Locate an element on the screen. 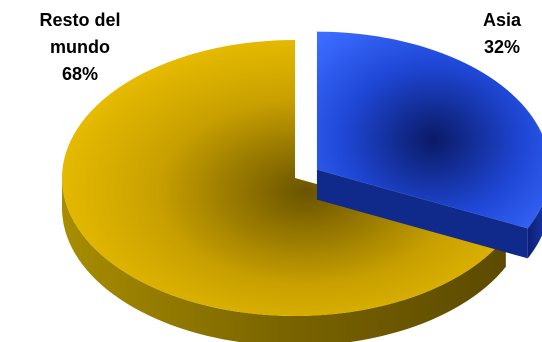 The width and height of the screenshot is (542, 342). slice-value-resto: 68% is located at coordinates (80, 74).